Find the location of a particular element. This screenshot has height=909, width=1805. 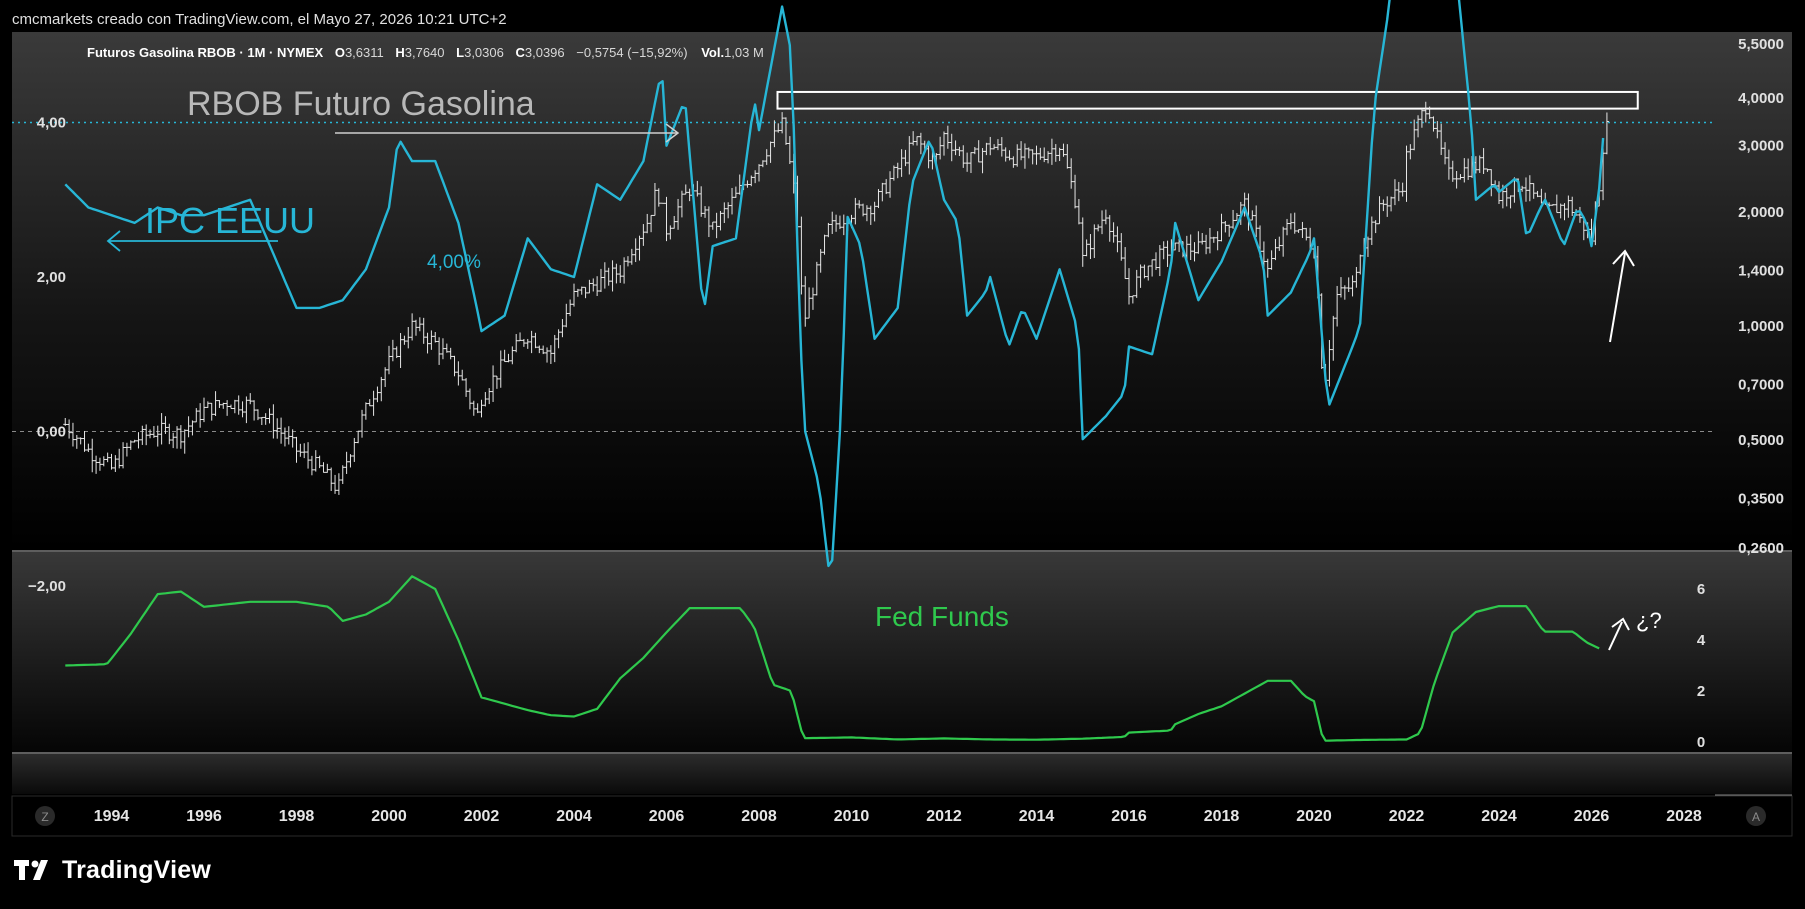

ipc-annotation: IPC EEUU is located at coordinates (230, 220).